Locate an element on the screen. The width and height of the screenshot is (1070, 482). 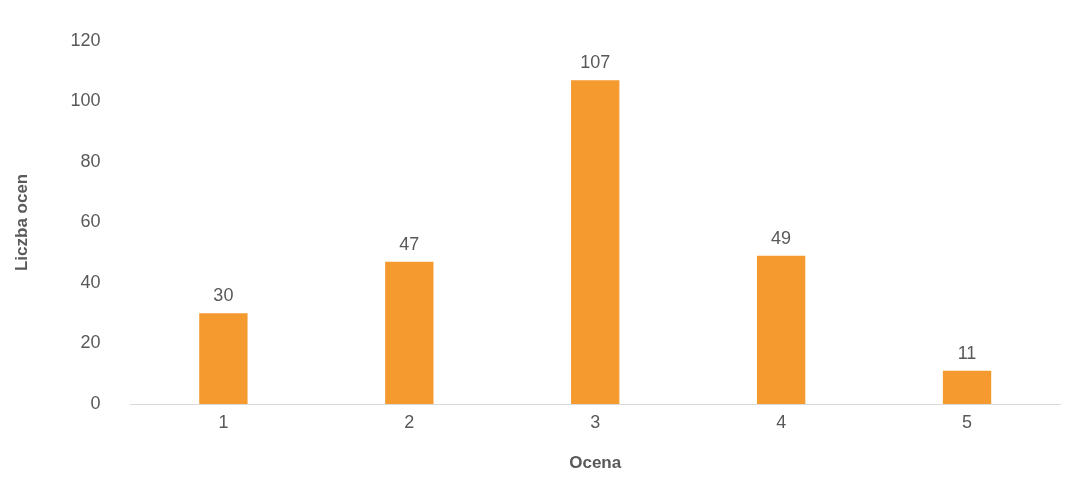
y-tick-label: 100 is located at coordinates (85, 100).